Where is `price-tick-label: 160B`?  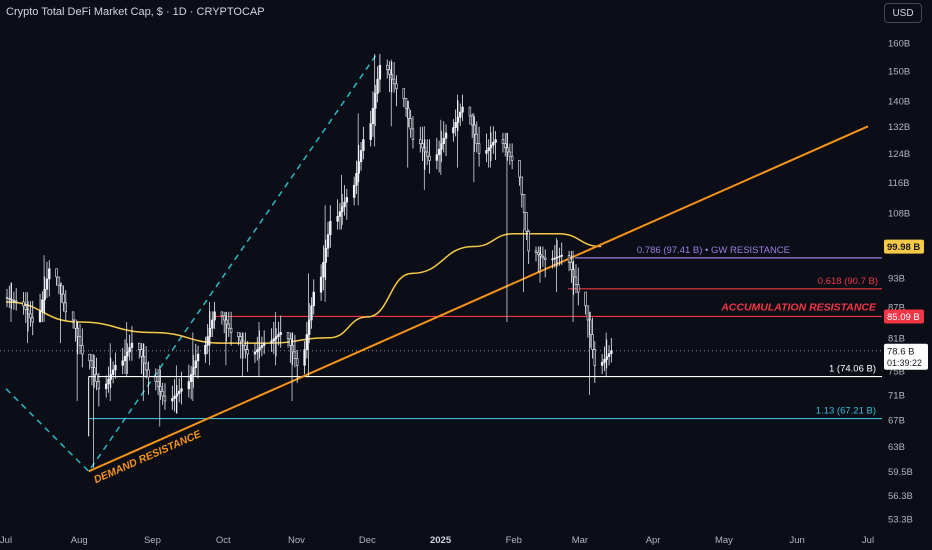
price-tick-label: 160B is located at coordinates (899, 44).